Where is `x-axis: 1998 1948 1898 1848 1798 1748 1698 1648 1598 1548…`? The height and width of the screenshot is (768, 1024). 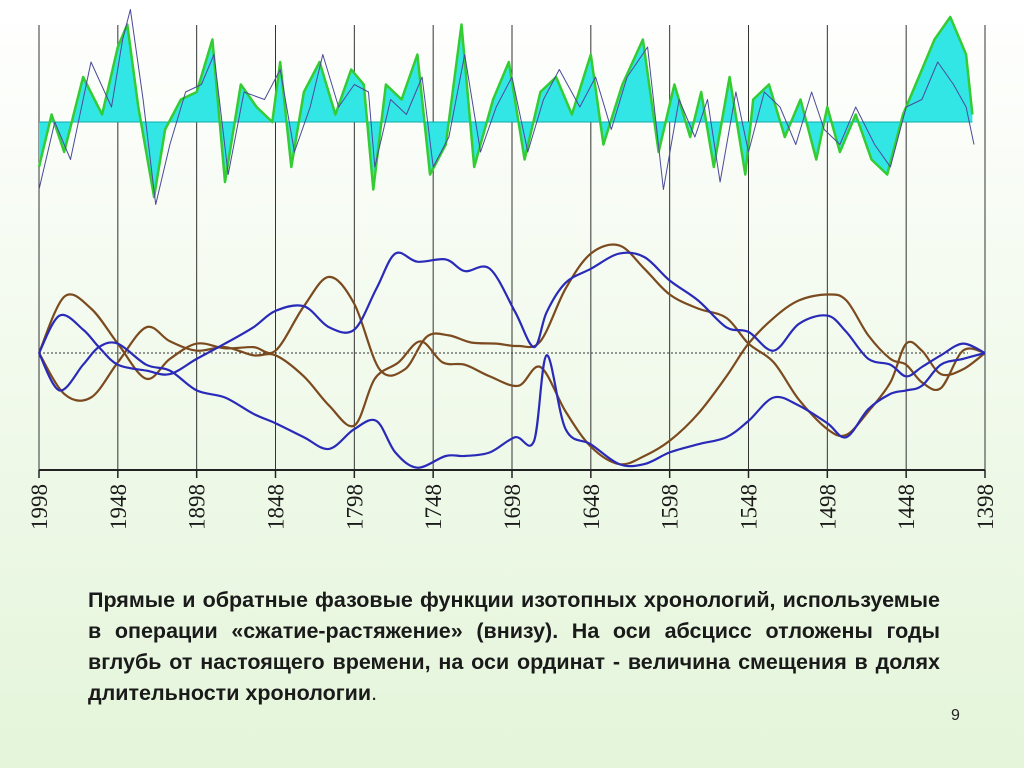
x-axis: 1998 1948 1898 1848 1798 1748 1698 1648 1598 1548… is located at coordinates (512, 499).